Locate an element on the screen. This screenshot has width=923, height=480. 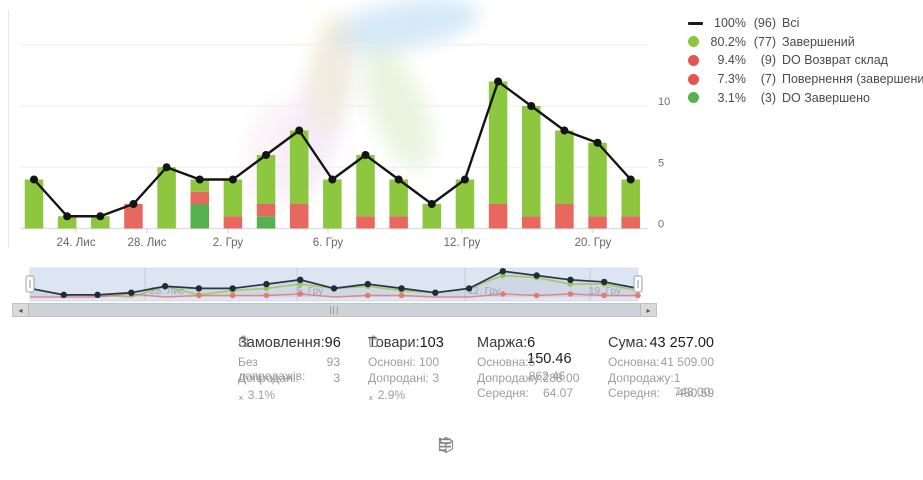
scroll-right-arrow-icon: ▸ is located at coordinates (648, 310).